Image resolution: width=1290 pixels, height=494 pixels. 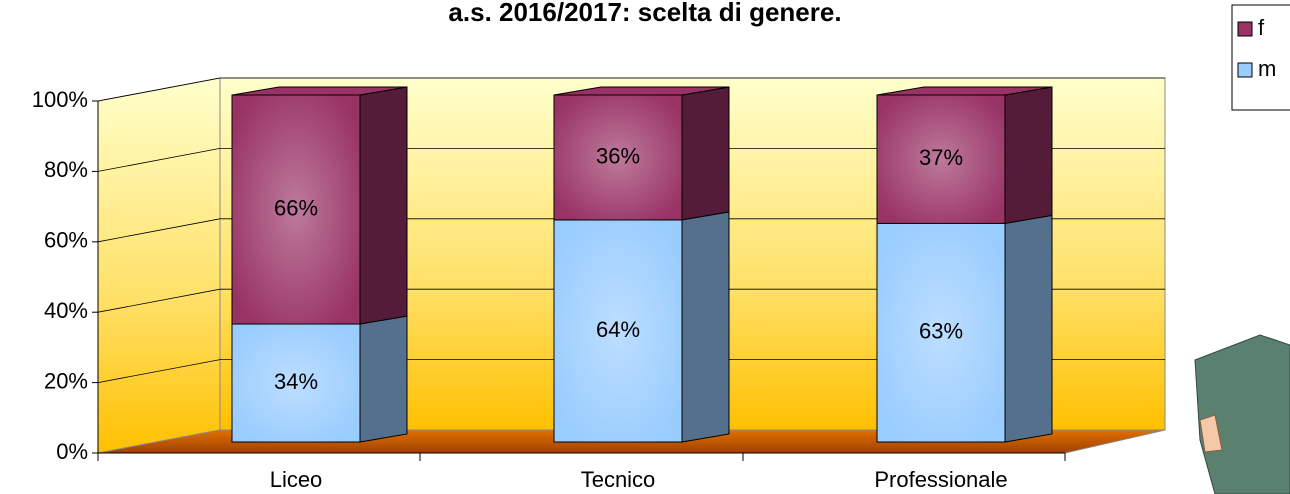 I want to click on y-tick-label: 100%, so click(x=60, y=99).